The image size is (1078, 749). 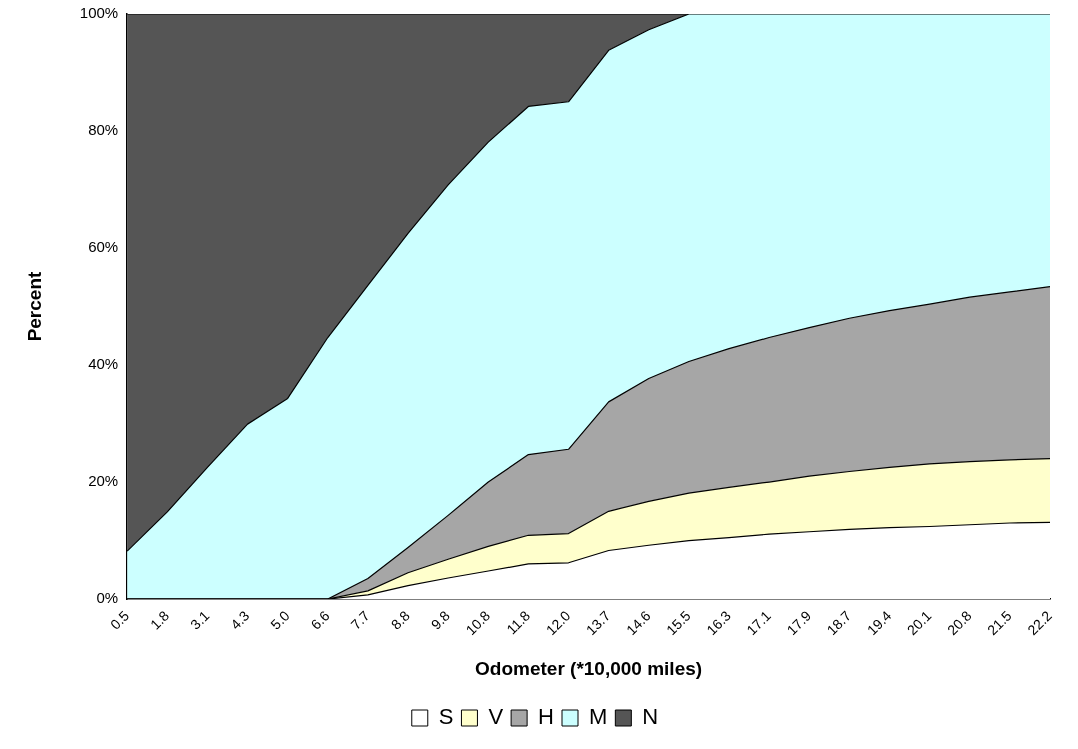 What do you see at coordinates (650, 717) in the screenshot?
I see `legend-label: N` at bounding box center [650, 717].